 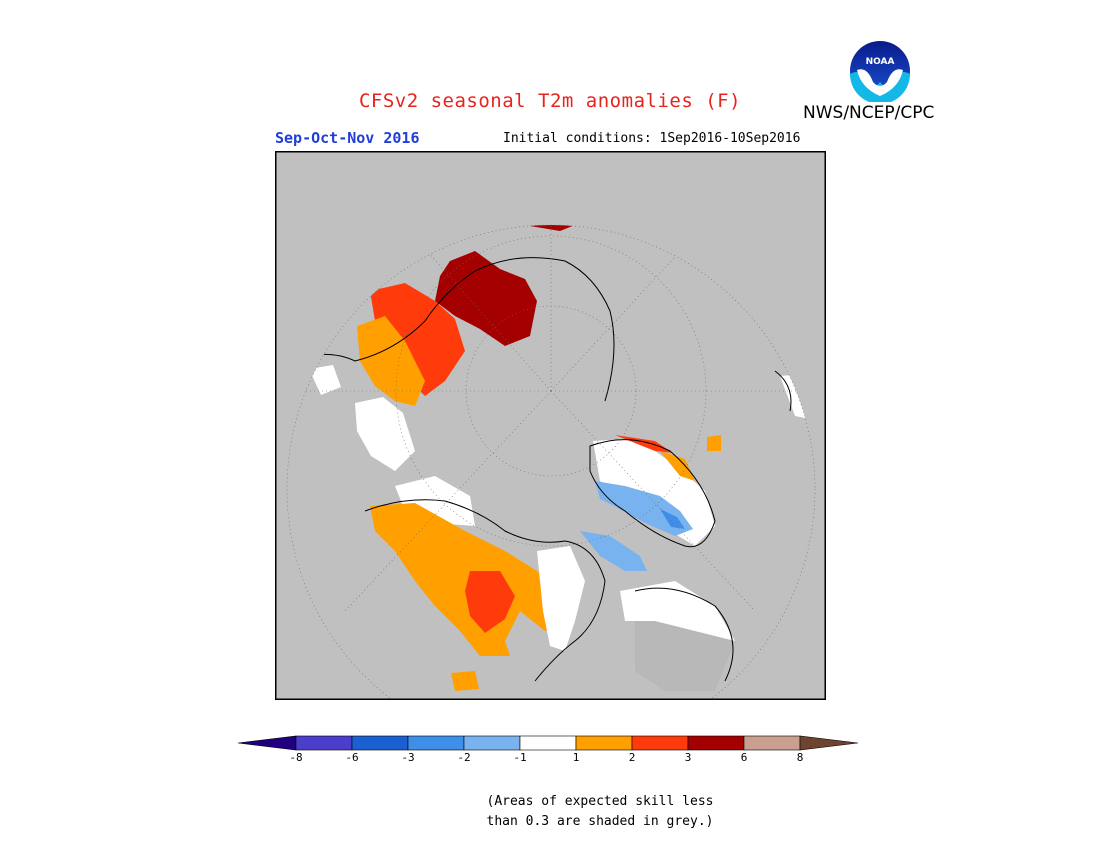 I want to click on anomaly-region-europe-near-normal, so click(x=385, y=434).